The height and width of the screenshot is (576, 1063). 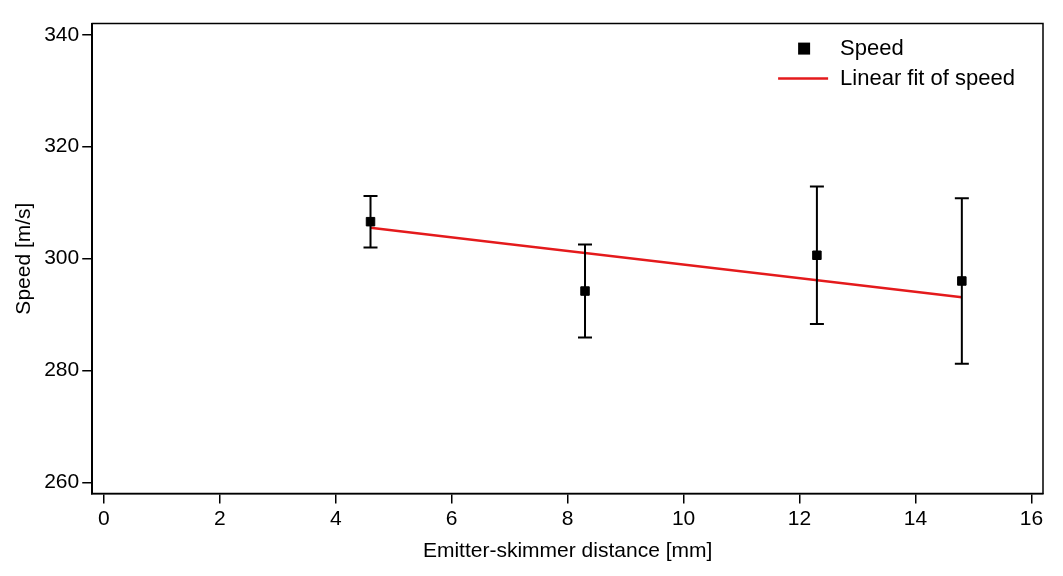 What do you see at coordinates (335, 517) in the screenshot?
I see `x-tick-label: 4` at bounding box center [335, 517].